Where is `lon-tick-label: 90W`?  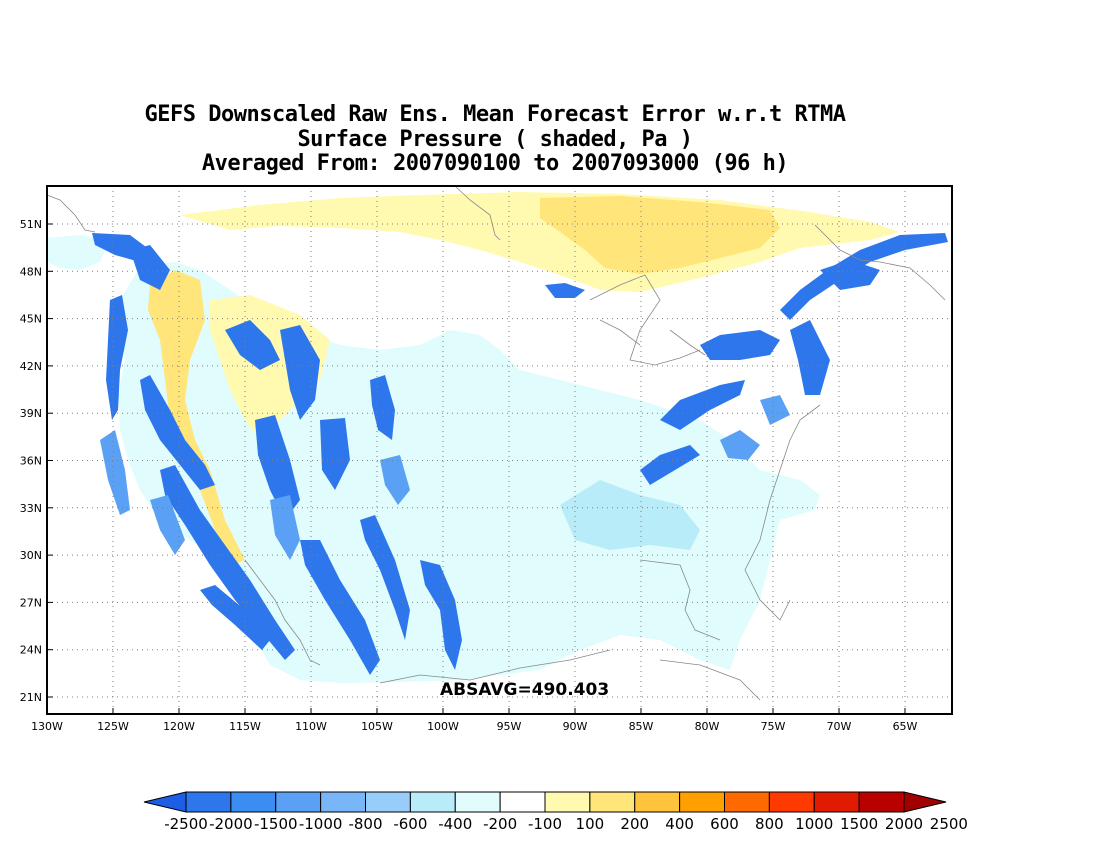 lon-tick-label: 90W is located at coordinates (575, 726).